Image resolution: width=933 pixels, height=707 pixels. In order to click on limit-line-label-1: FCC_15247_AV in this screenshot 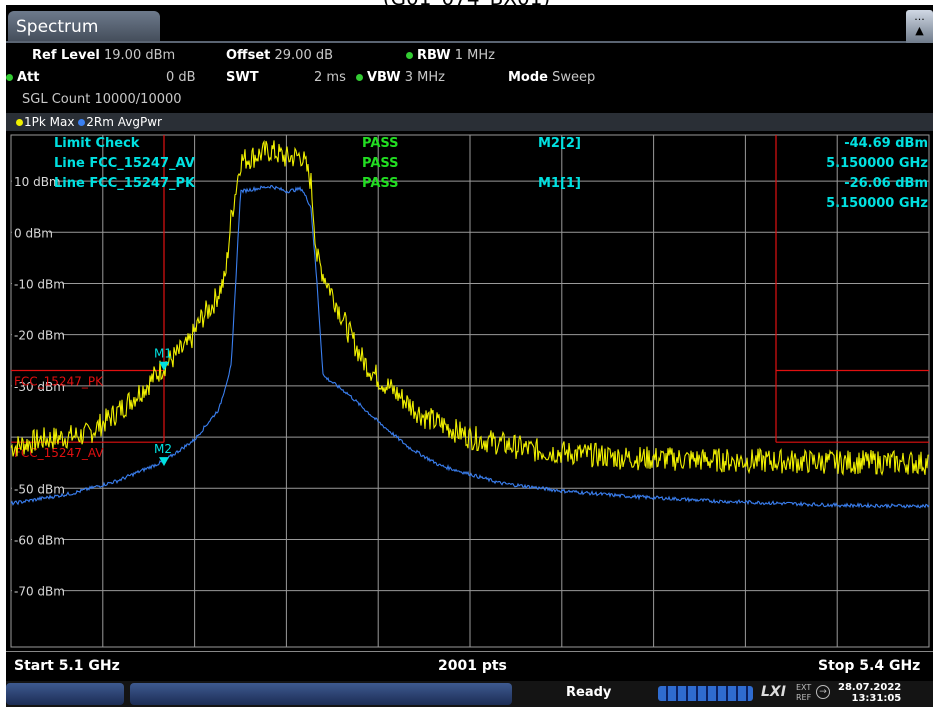, I will do `click(59, 453)`.